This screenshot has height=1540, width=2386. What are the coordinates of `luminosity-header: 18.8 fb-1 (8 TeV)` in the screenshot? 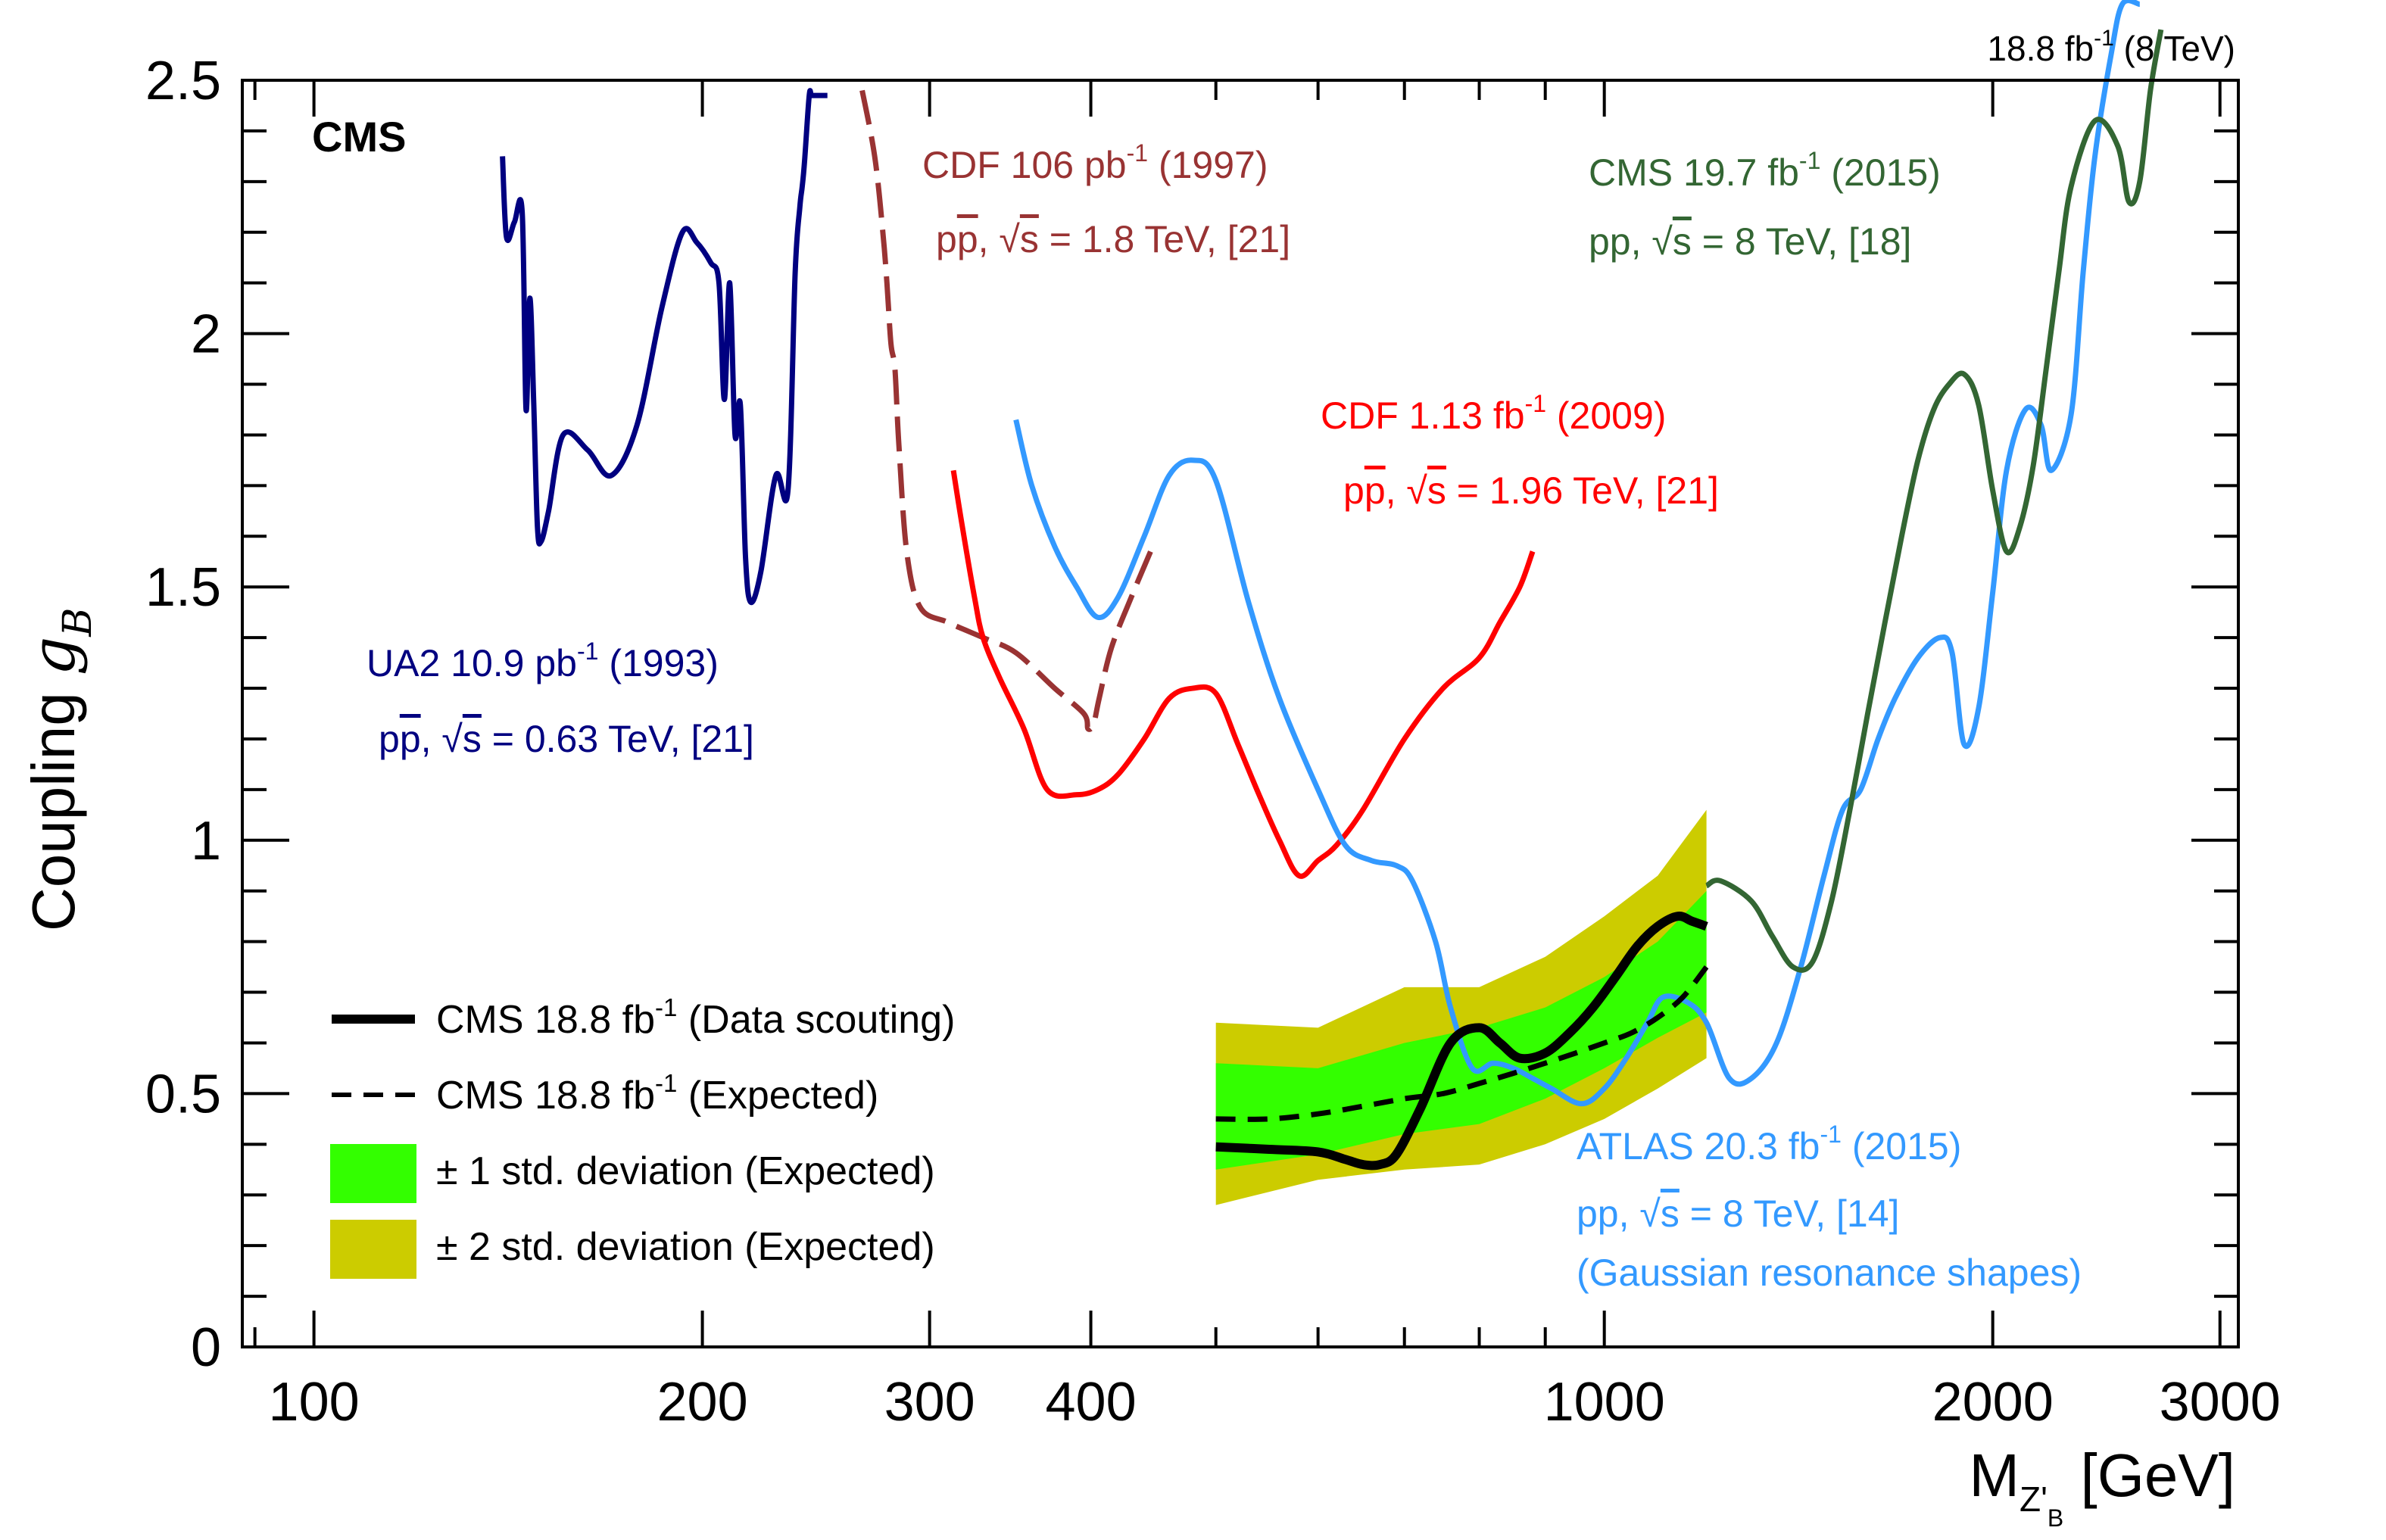 It's located at (2111, 47).